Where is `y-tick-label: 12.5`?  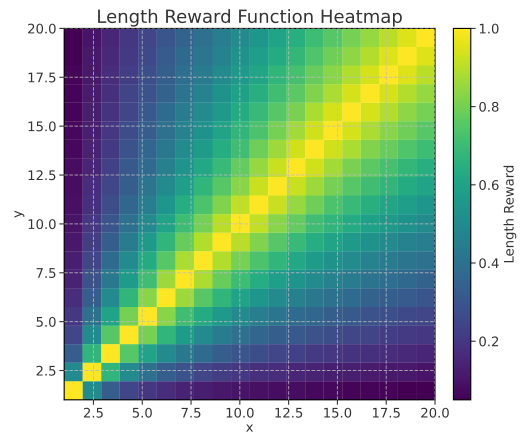
y-tick-label: 12.5 is located at coordinates (42, 175).